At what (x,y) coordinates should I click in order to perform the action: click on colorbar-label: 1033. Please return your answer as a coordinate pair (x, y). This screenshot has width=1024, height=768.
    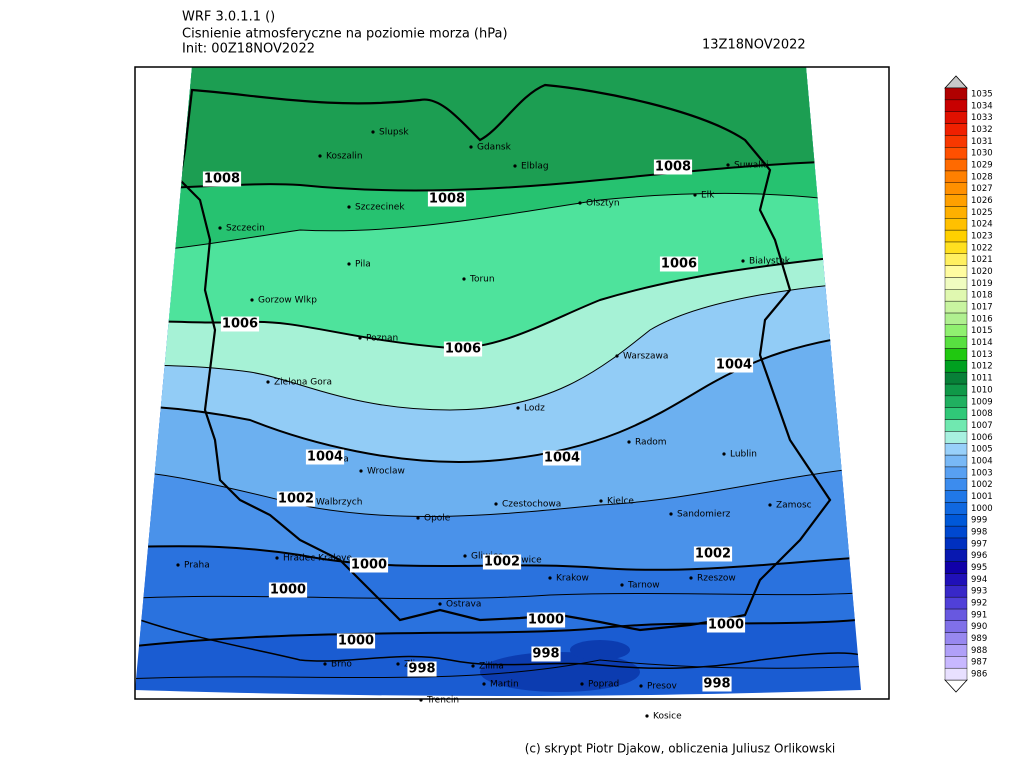
    Looking at the image, I should click on (982, 118).